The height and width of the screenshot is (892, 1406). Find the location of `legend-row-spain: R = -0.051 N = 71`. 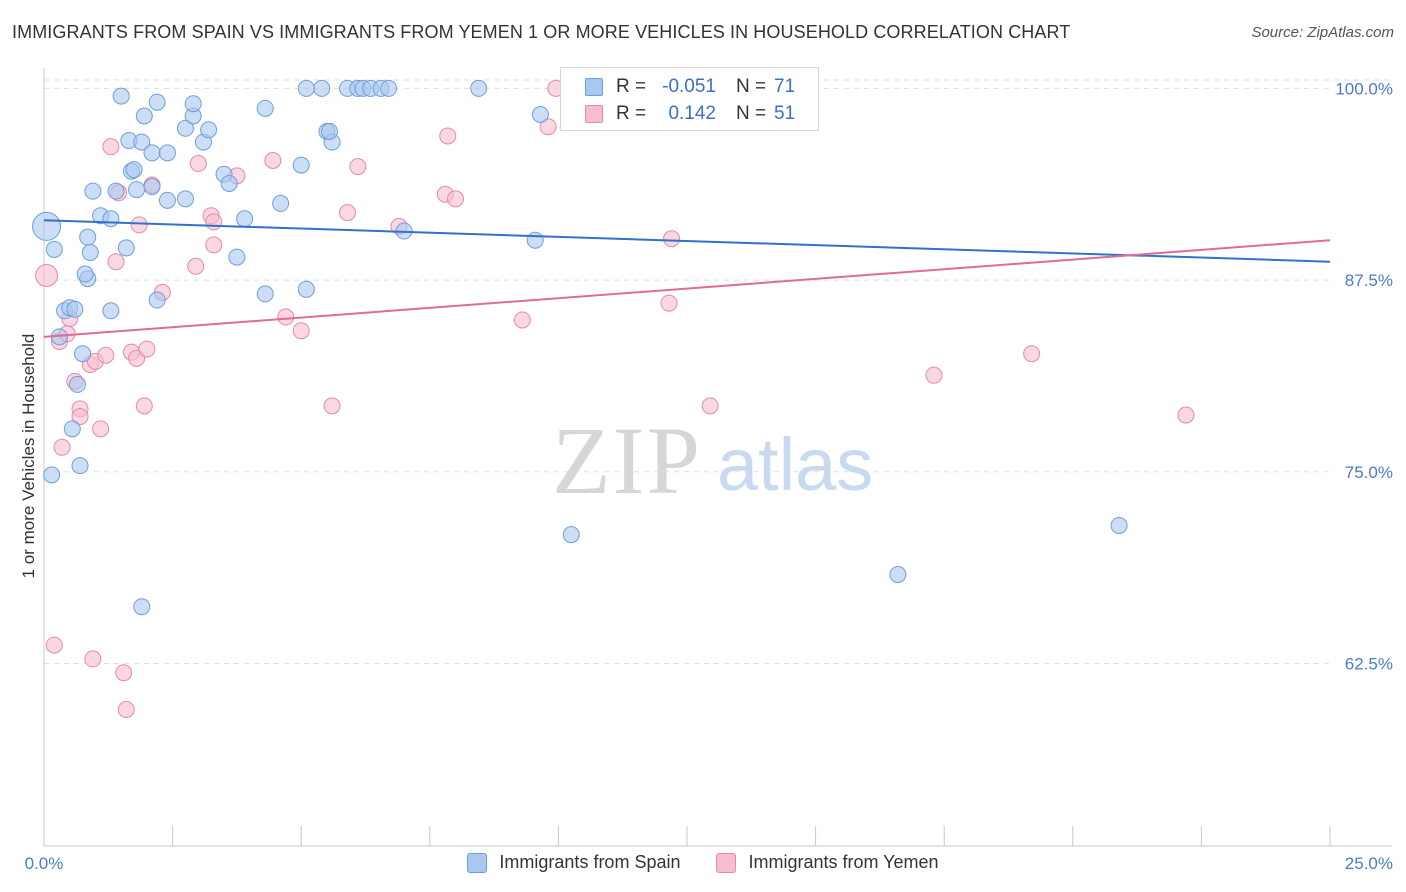

legend-row-spain: R = -0.051 N = 71 is located at coordinates (690, 87).